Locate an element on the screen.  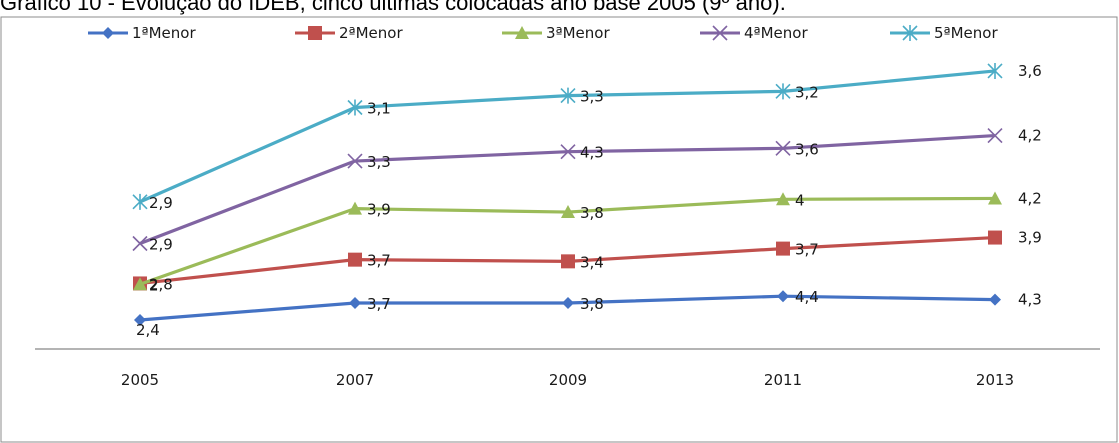
legend-item: 4ªMenor is located at coordinates (754, 33).